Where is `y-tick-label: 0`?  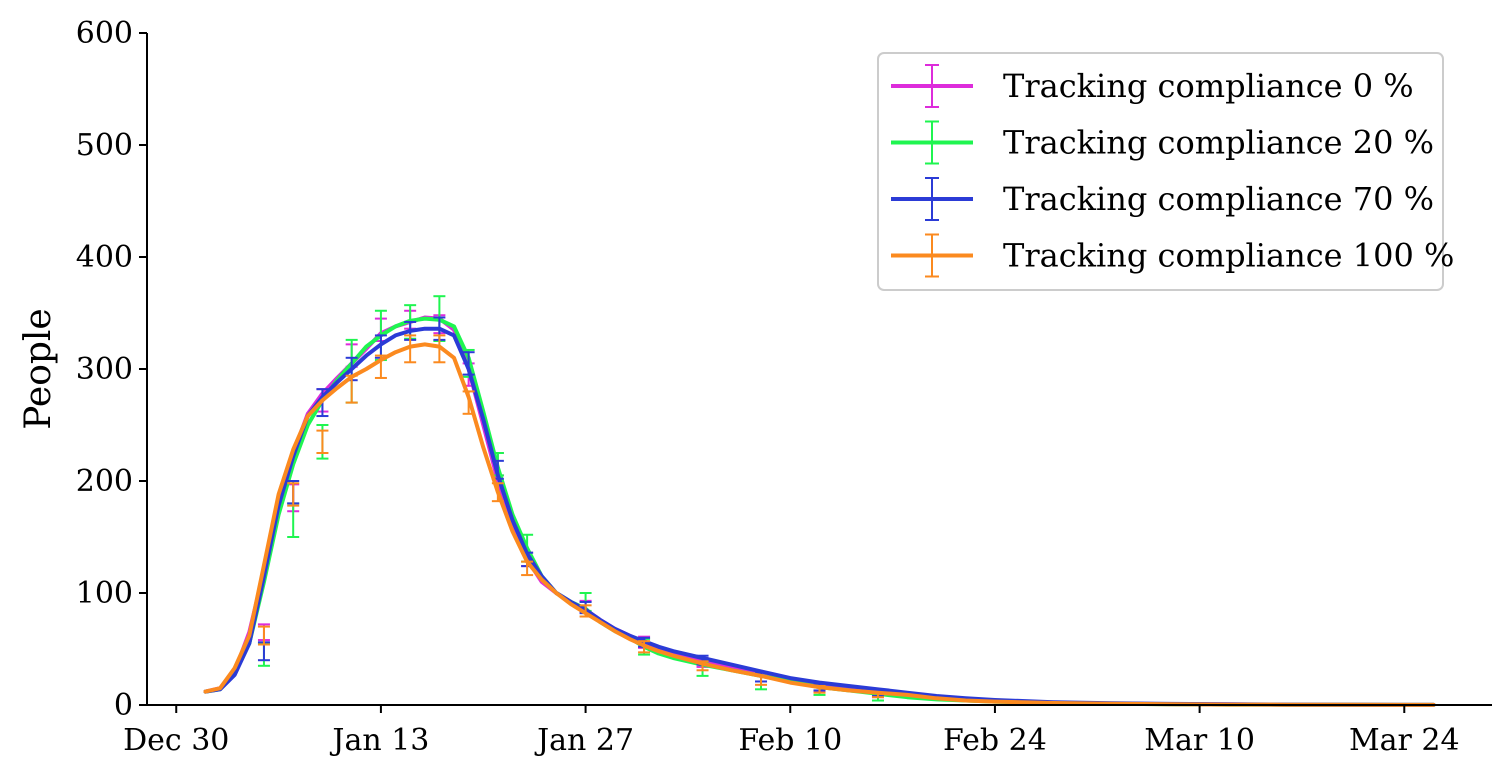 y-tick-label: 0 is located at coordinates (123, 705).